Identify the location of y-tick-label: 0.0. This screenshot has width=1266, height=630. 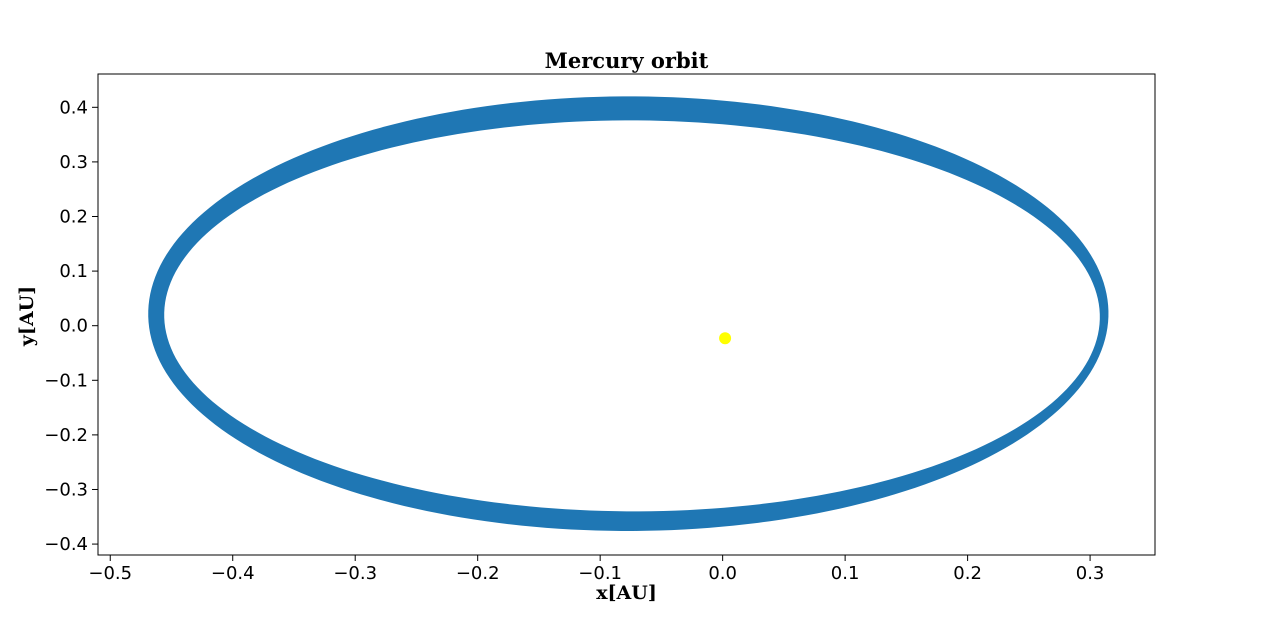
(73, 326).